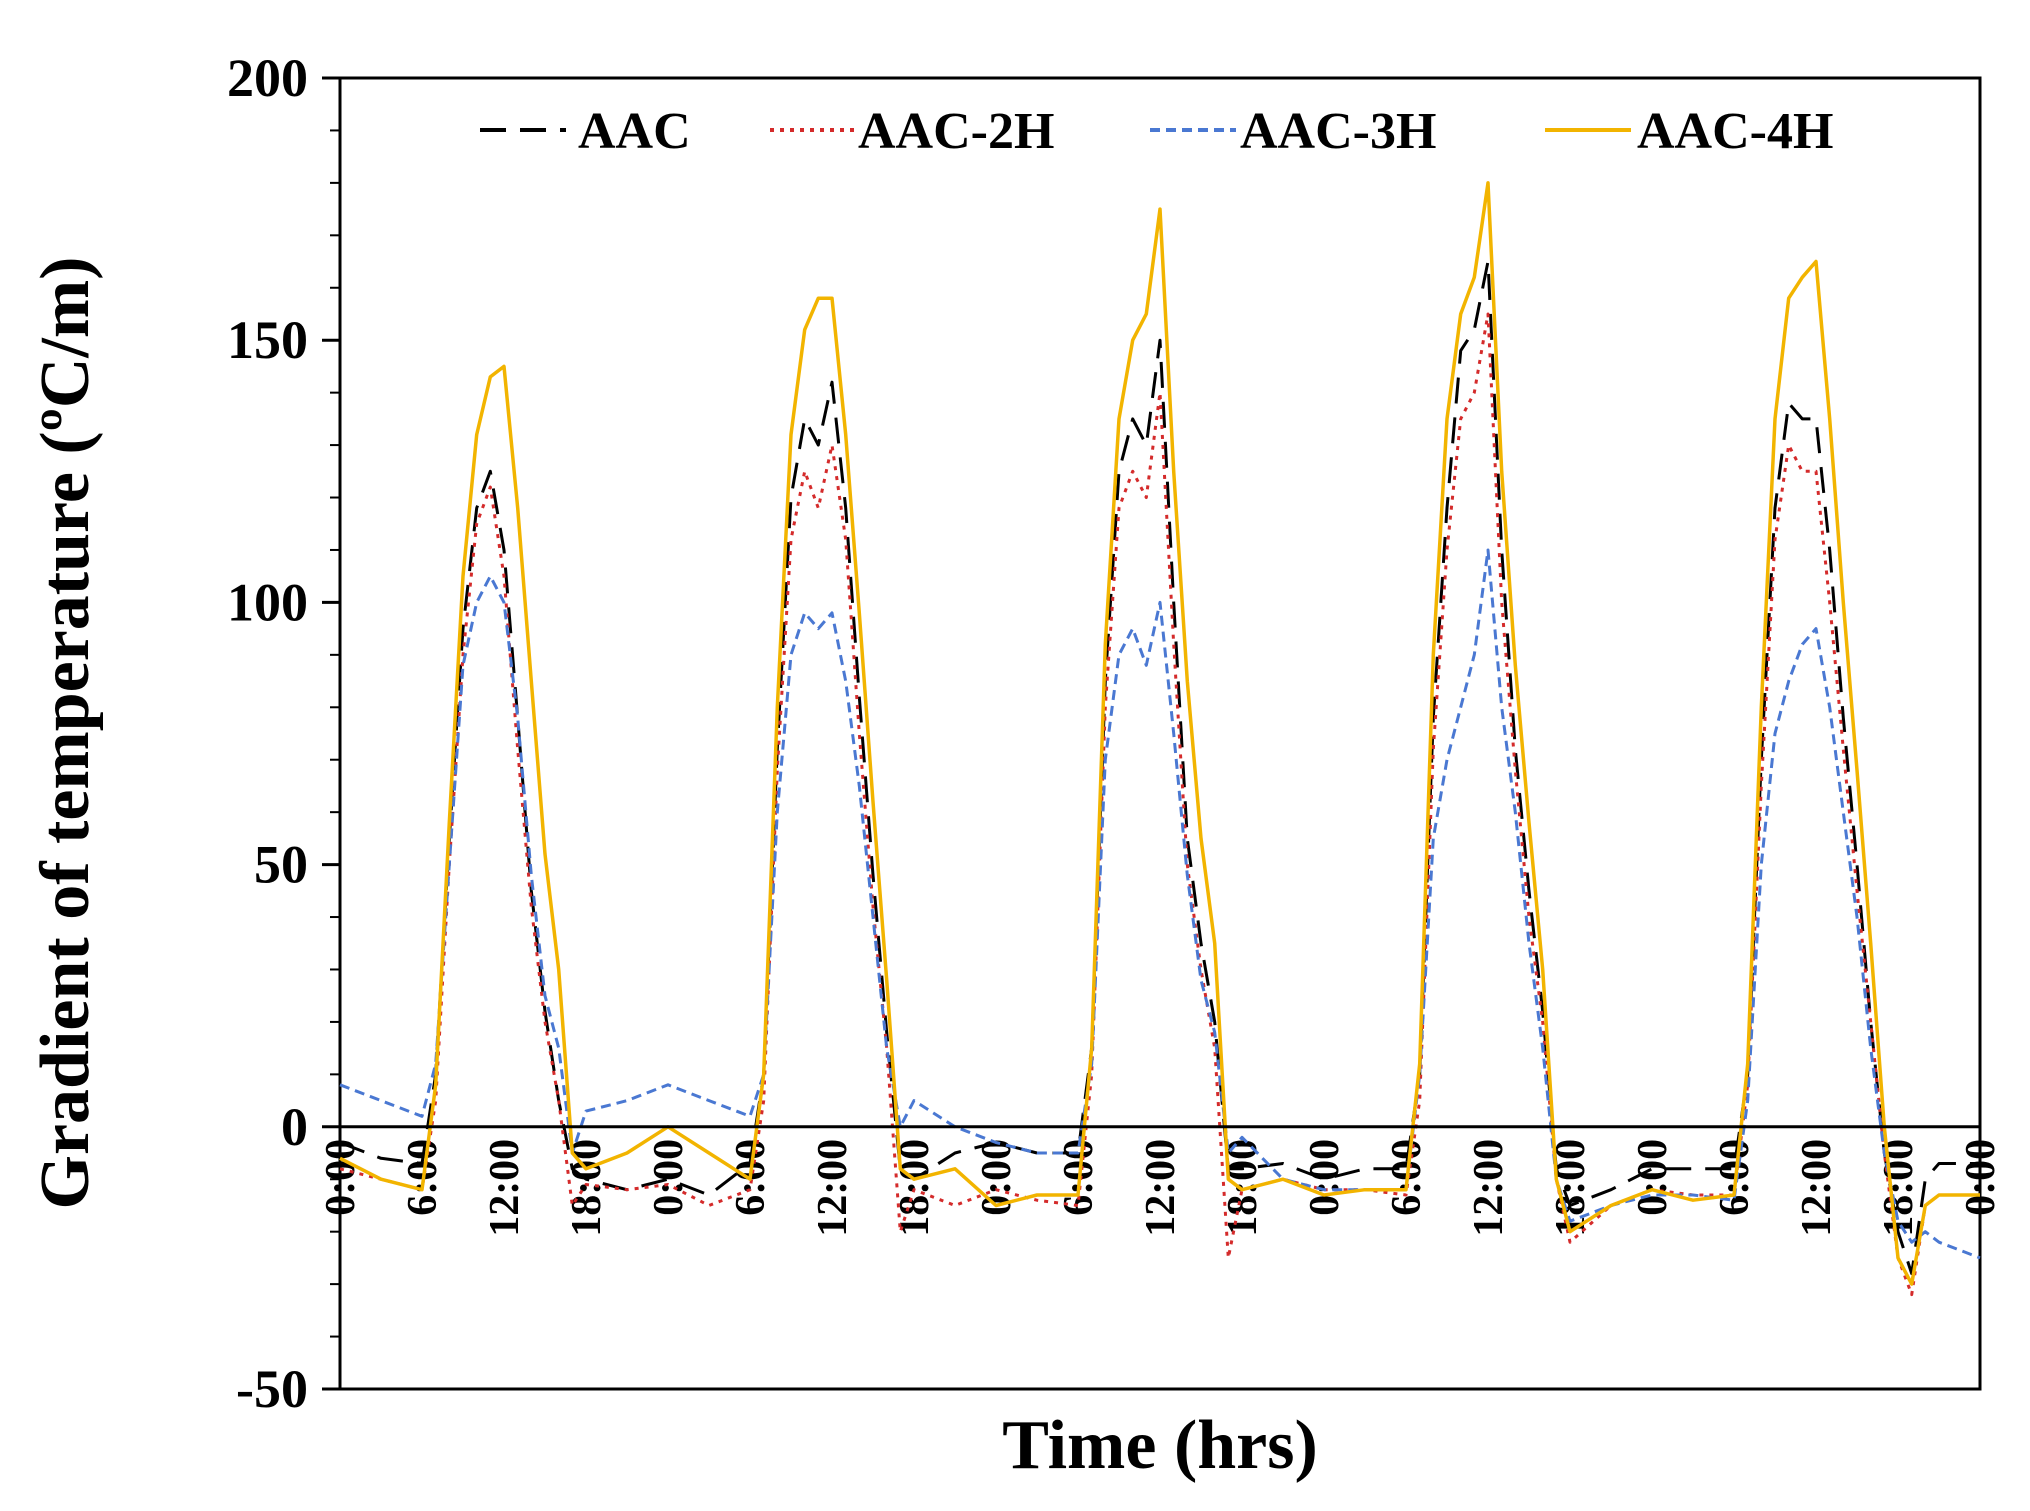 Image resolution: width=2030 pixels, height=1511 pixels. Describe the element at coordinates (267, 602) in the screenshot. I see `y-tick-label: 100` at that location.